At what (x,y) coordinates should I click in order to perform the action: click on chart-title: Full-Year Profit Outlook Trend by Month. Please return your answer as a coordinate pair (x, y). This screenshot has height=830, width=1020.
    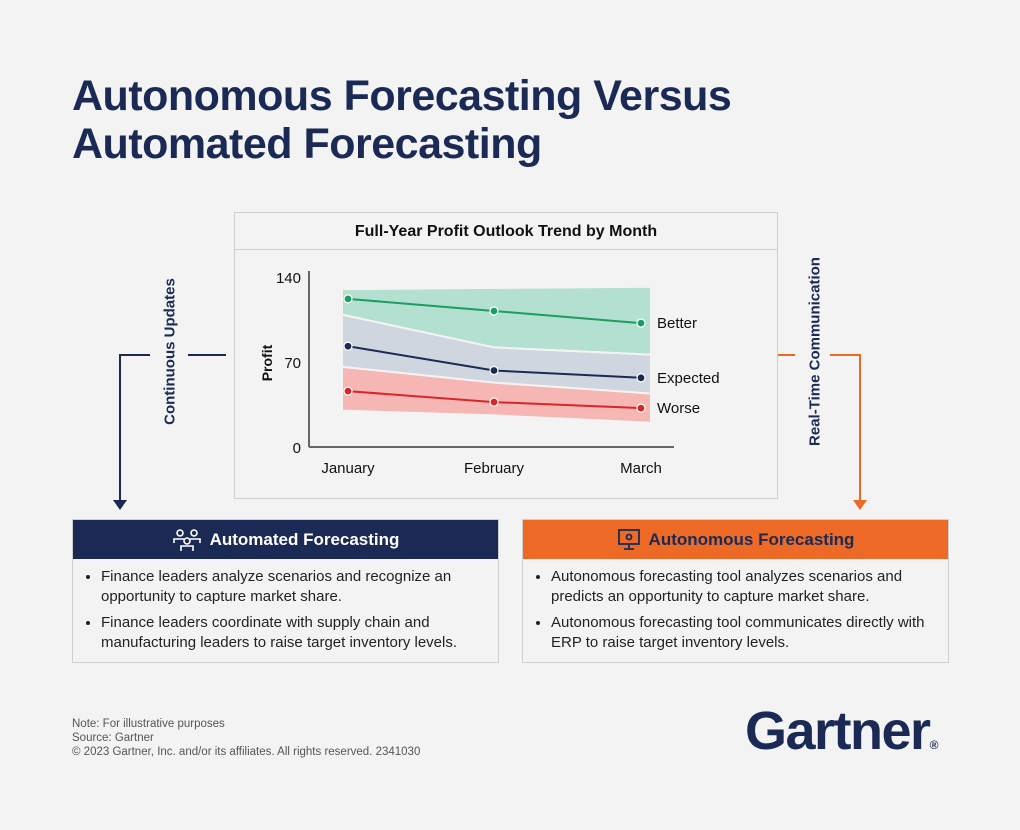
    Looking at the image, I should click on (506, 231).